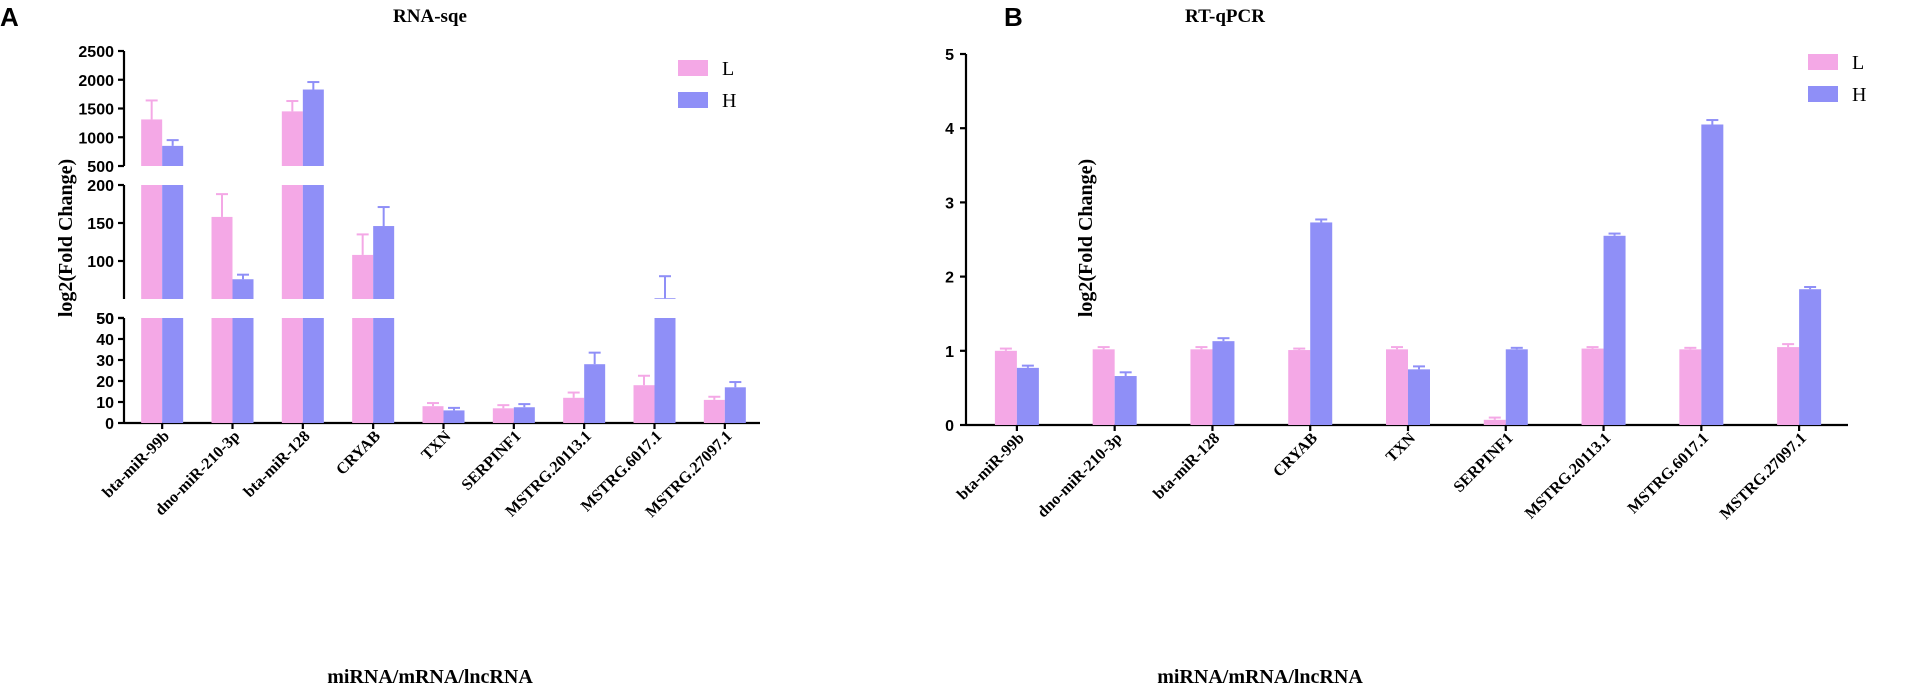  What do you see at coordinates (96, 138) in the screenshot?
I see `y-tick-label: 1000` at bounding box center [96, 138].